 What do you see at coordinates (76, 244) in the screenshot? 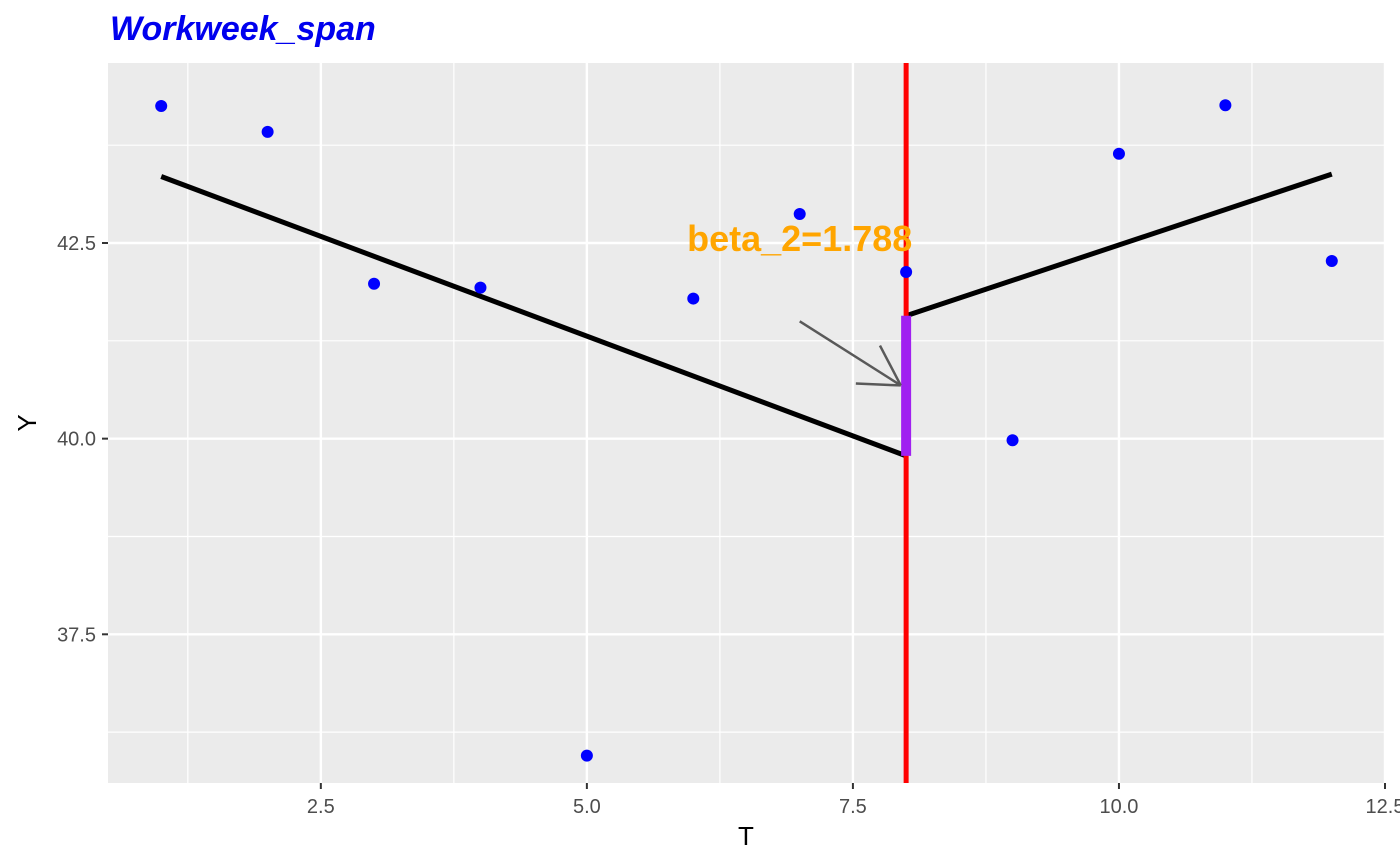
I see `y-tick-label: 42.5` at bounding box center [76, 244].